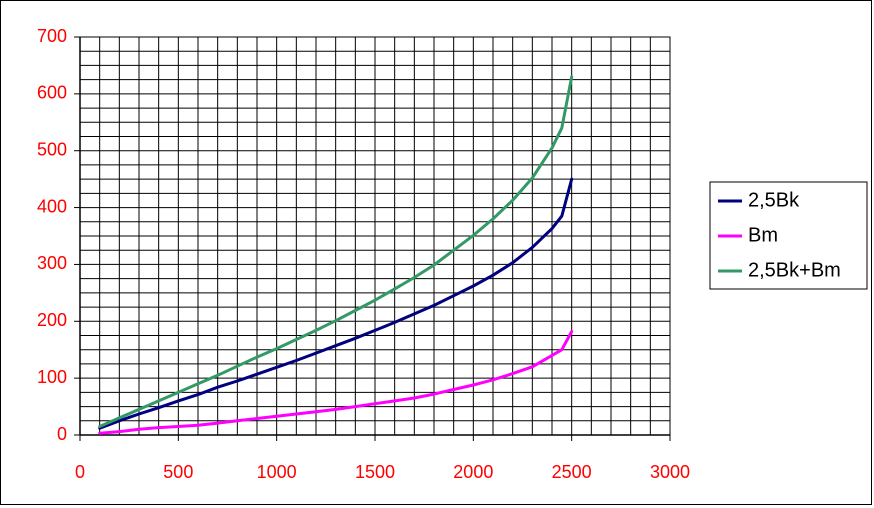  Describe the element at coordinates (52, 93) in the screenshot. I see `y-tick-label: 600` at that location.